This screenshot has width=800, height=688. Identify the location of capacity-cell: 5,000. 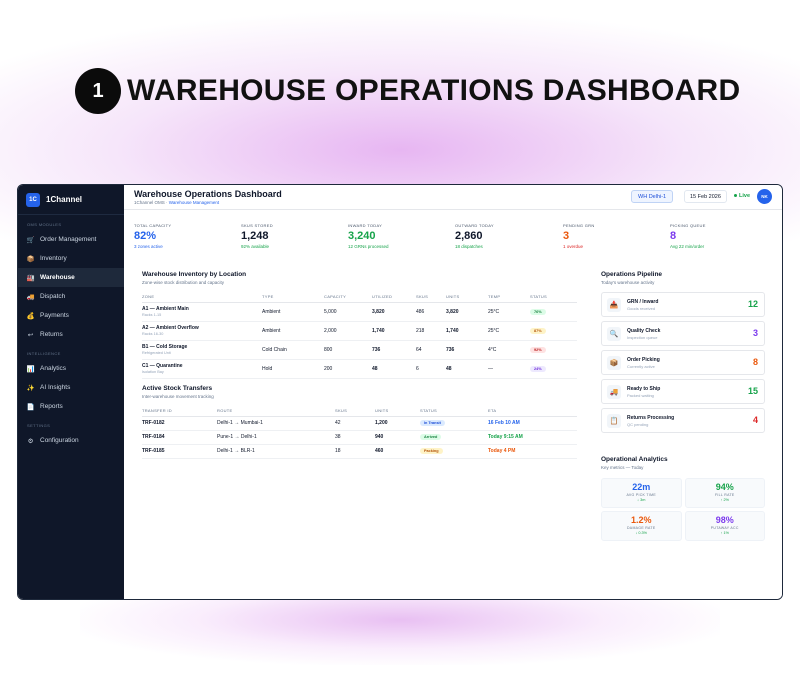
(348, 312).